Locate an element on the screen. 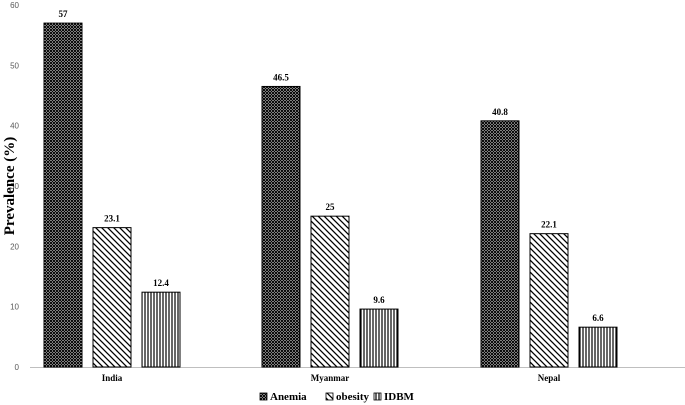 Image resolution: width=685 pixels, height=405 pixels. category-labels: India Myanmar Nepal is located at coordinates (331, 378).